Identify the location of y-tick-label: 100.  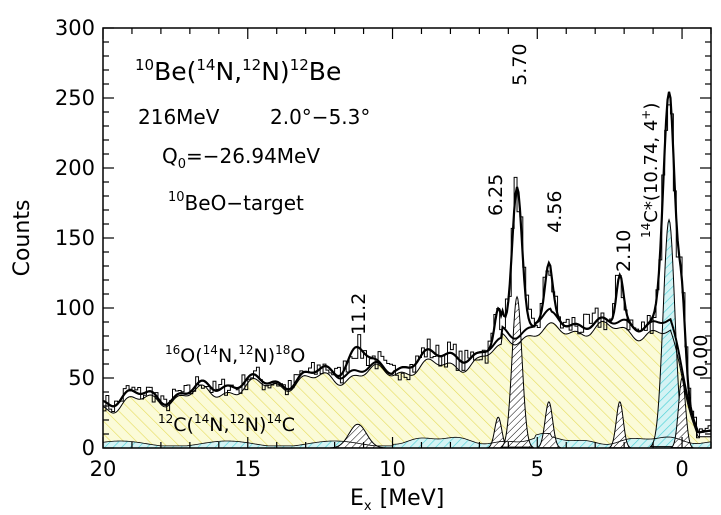
(75, 308).